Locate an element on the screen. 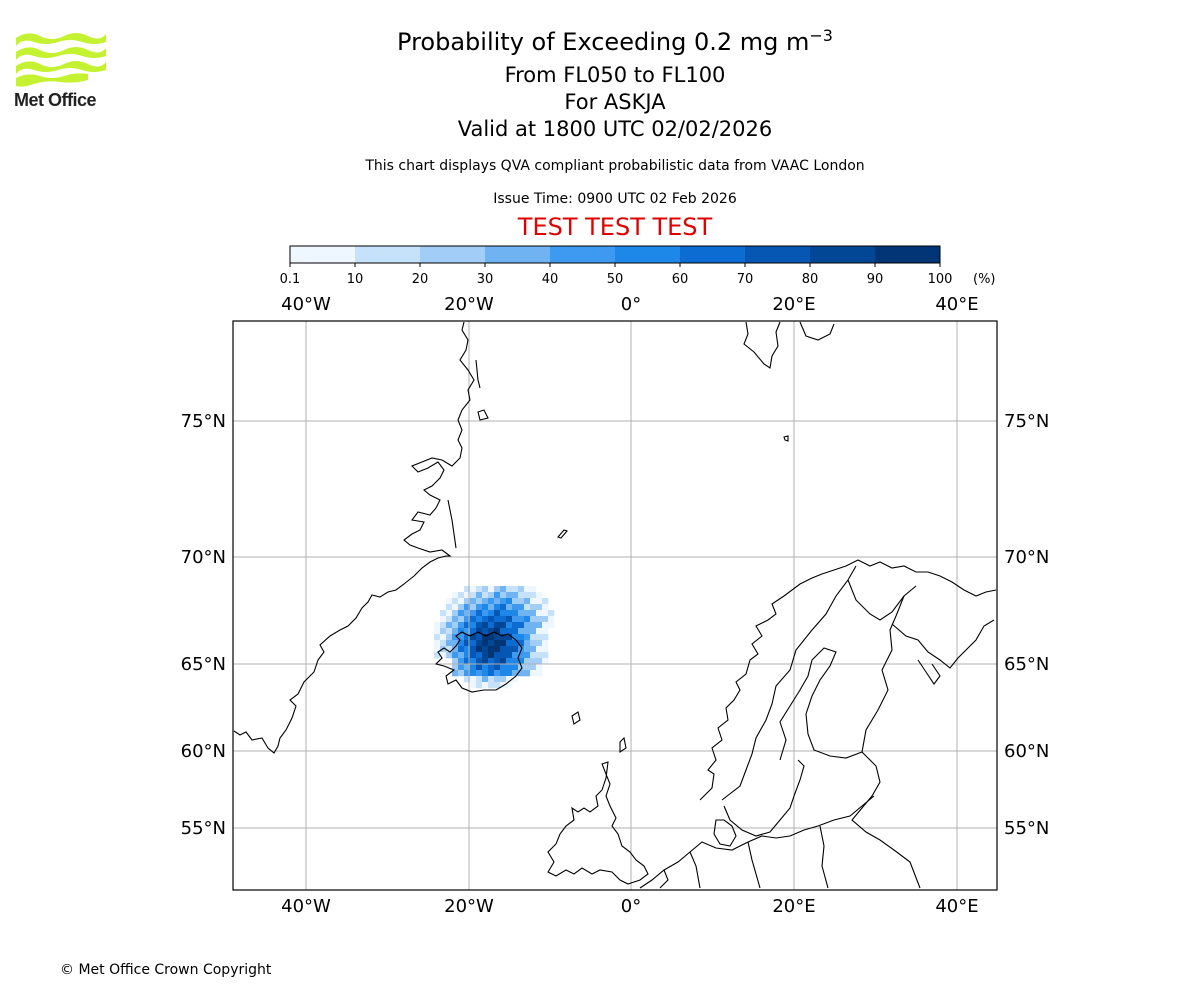 The height and width of the screenshot is (1000, 1200). lon-label-bottom: 20°W is located at coordinates (469, 906).